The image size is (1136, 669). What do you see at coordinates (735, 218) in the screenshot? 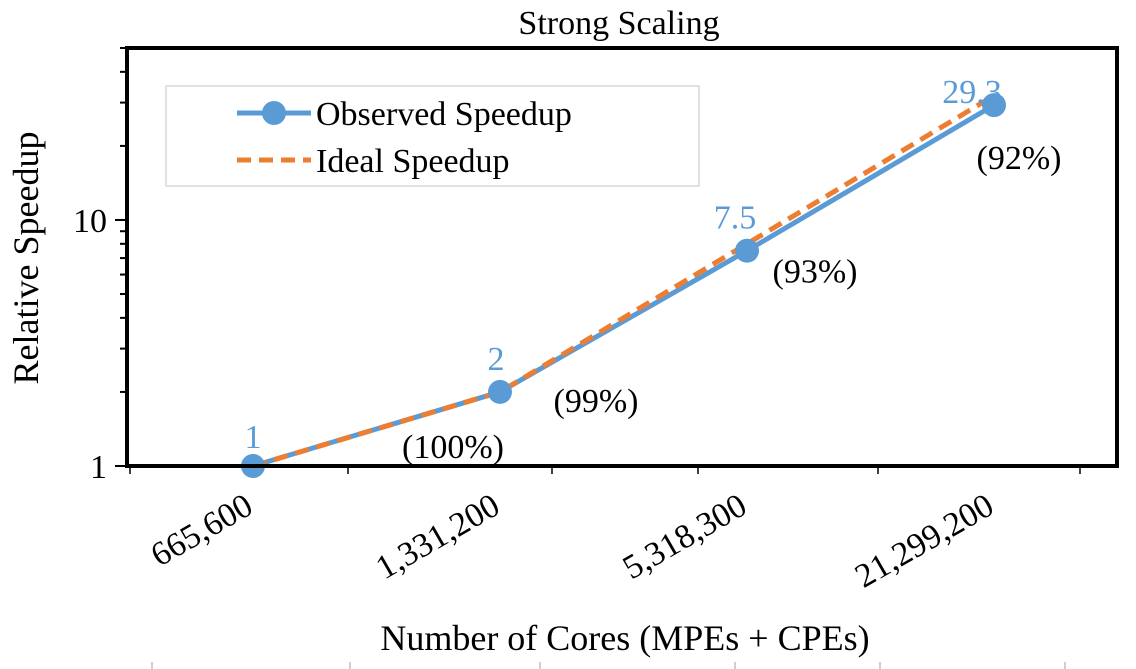
I see `observed-value-label: 7.5` at bounding box center [735, 218].